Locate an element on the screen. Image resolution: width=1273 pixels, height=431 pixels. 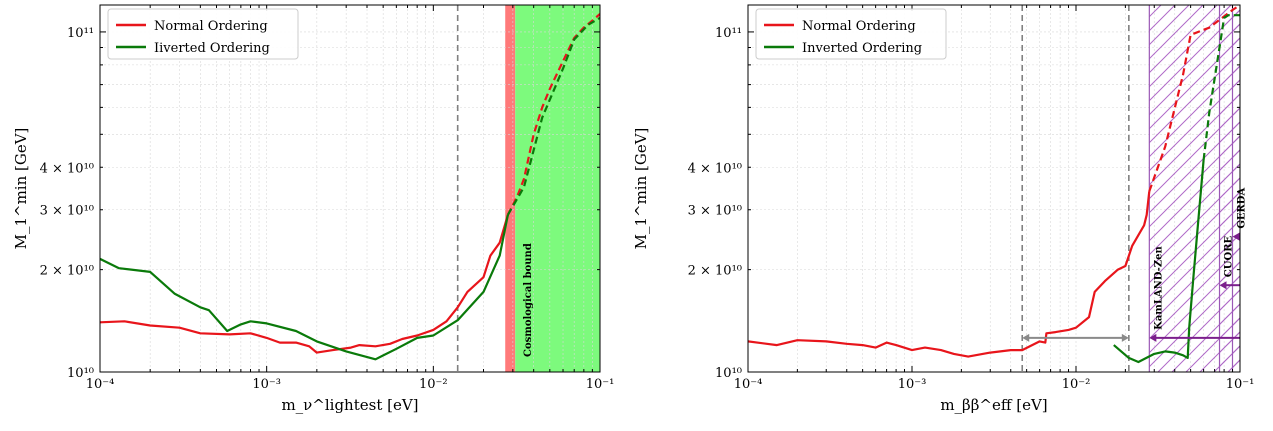
band-label: Cosmological bound is located at coordinates (528, 300).